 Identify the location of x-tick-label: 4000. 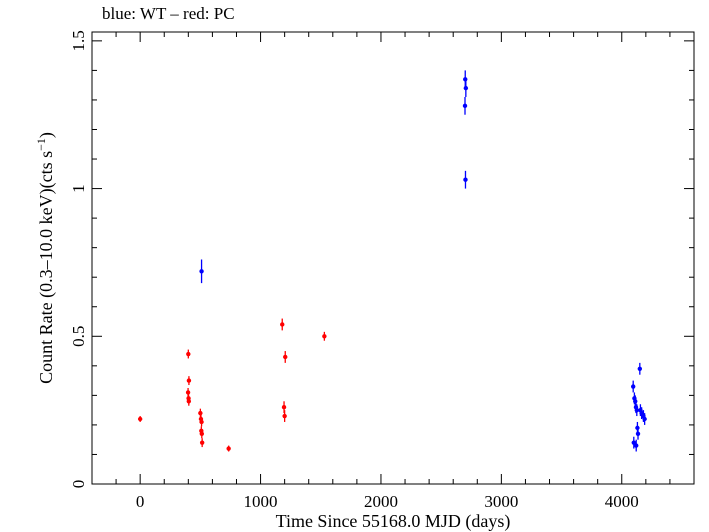
(622, 501).